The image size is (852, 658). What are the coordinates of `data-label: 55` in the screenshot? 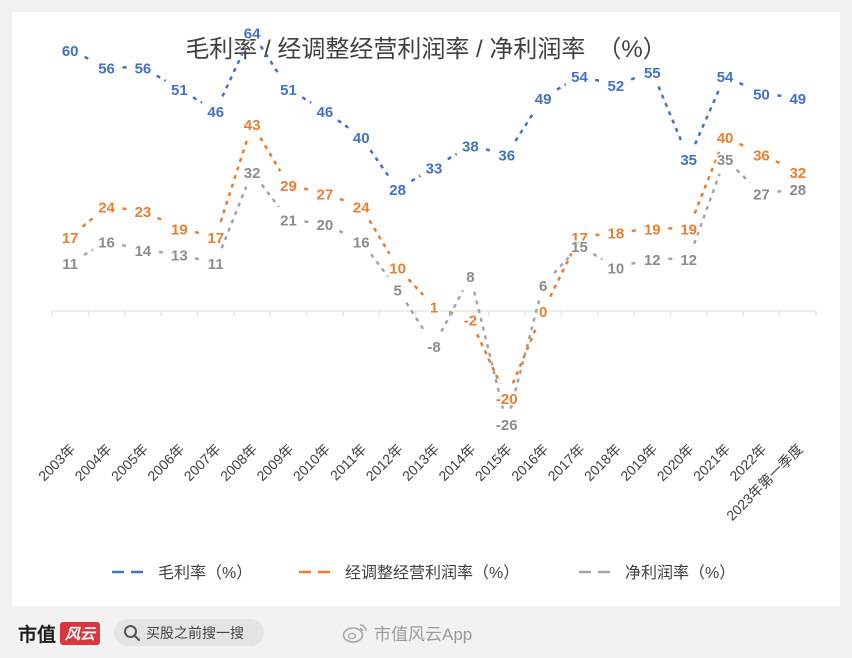 It's located at (652, 73).